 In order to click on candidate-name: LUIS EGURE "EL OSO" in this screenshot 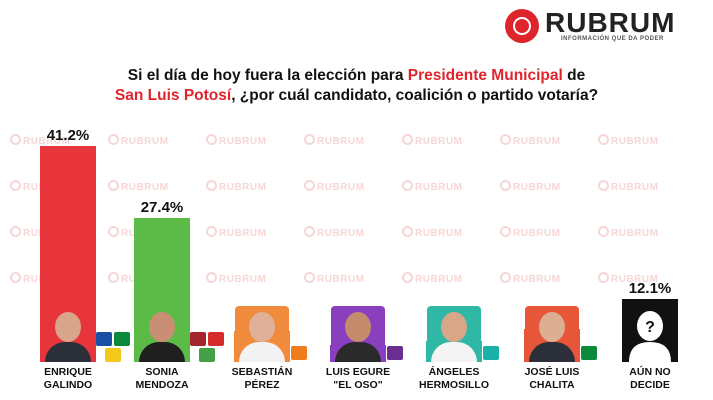, I will do `click(358, 378)`.